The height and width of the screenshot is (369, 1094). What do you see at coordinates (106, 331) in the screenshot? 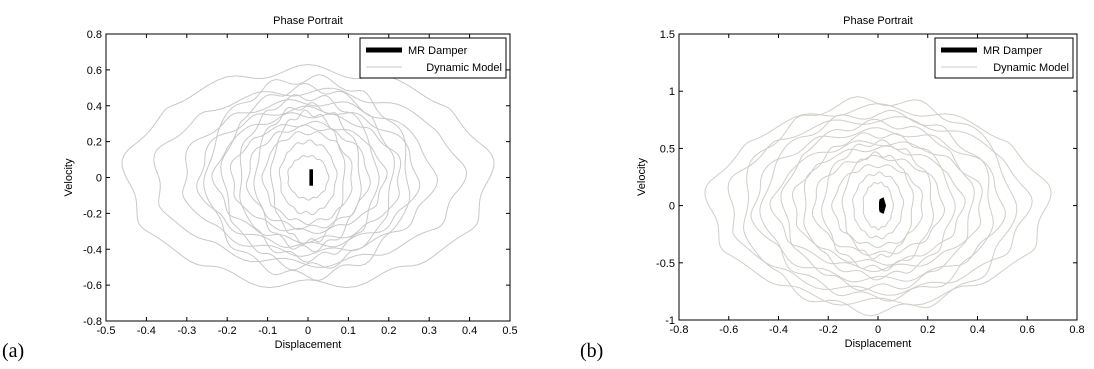
I see `x-tick-label: -0.5` at bounding box center [106, 331].